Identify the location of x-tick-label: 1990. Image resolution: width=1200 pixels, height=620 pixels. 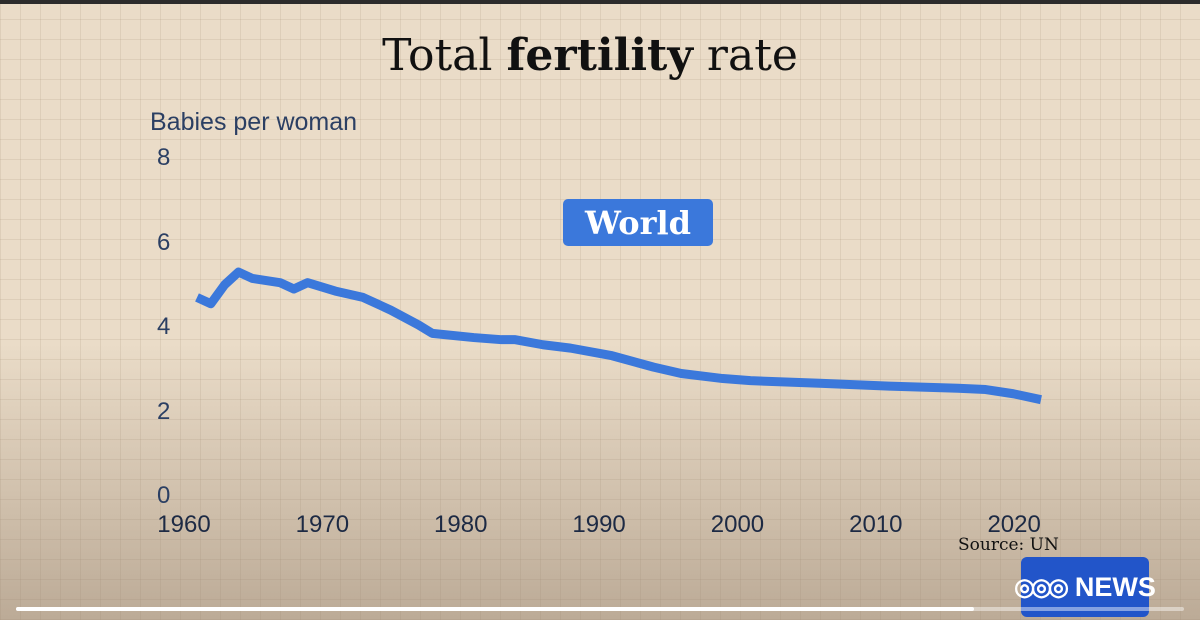
(599, 524).